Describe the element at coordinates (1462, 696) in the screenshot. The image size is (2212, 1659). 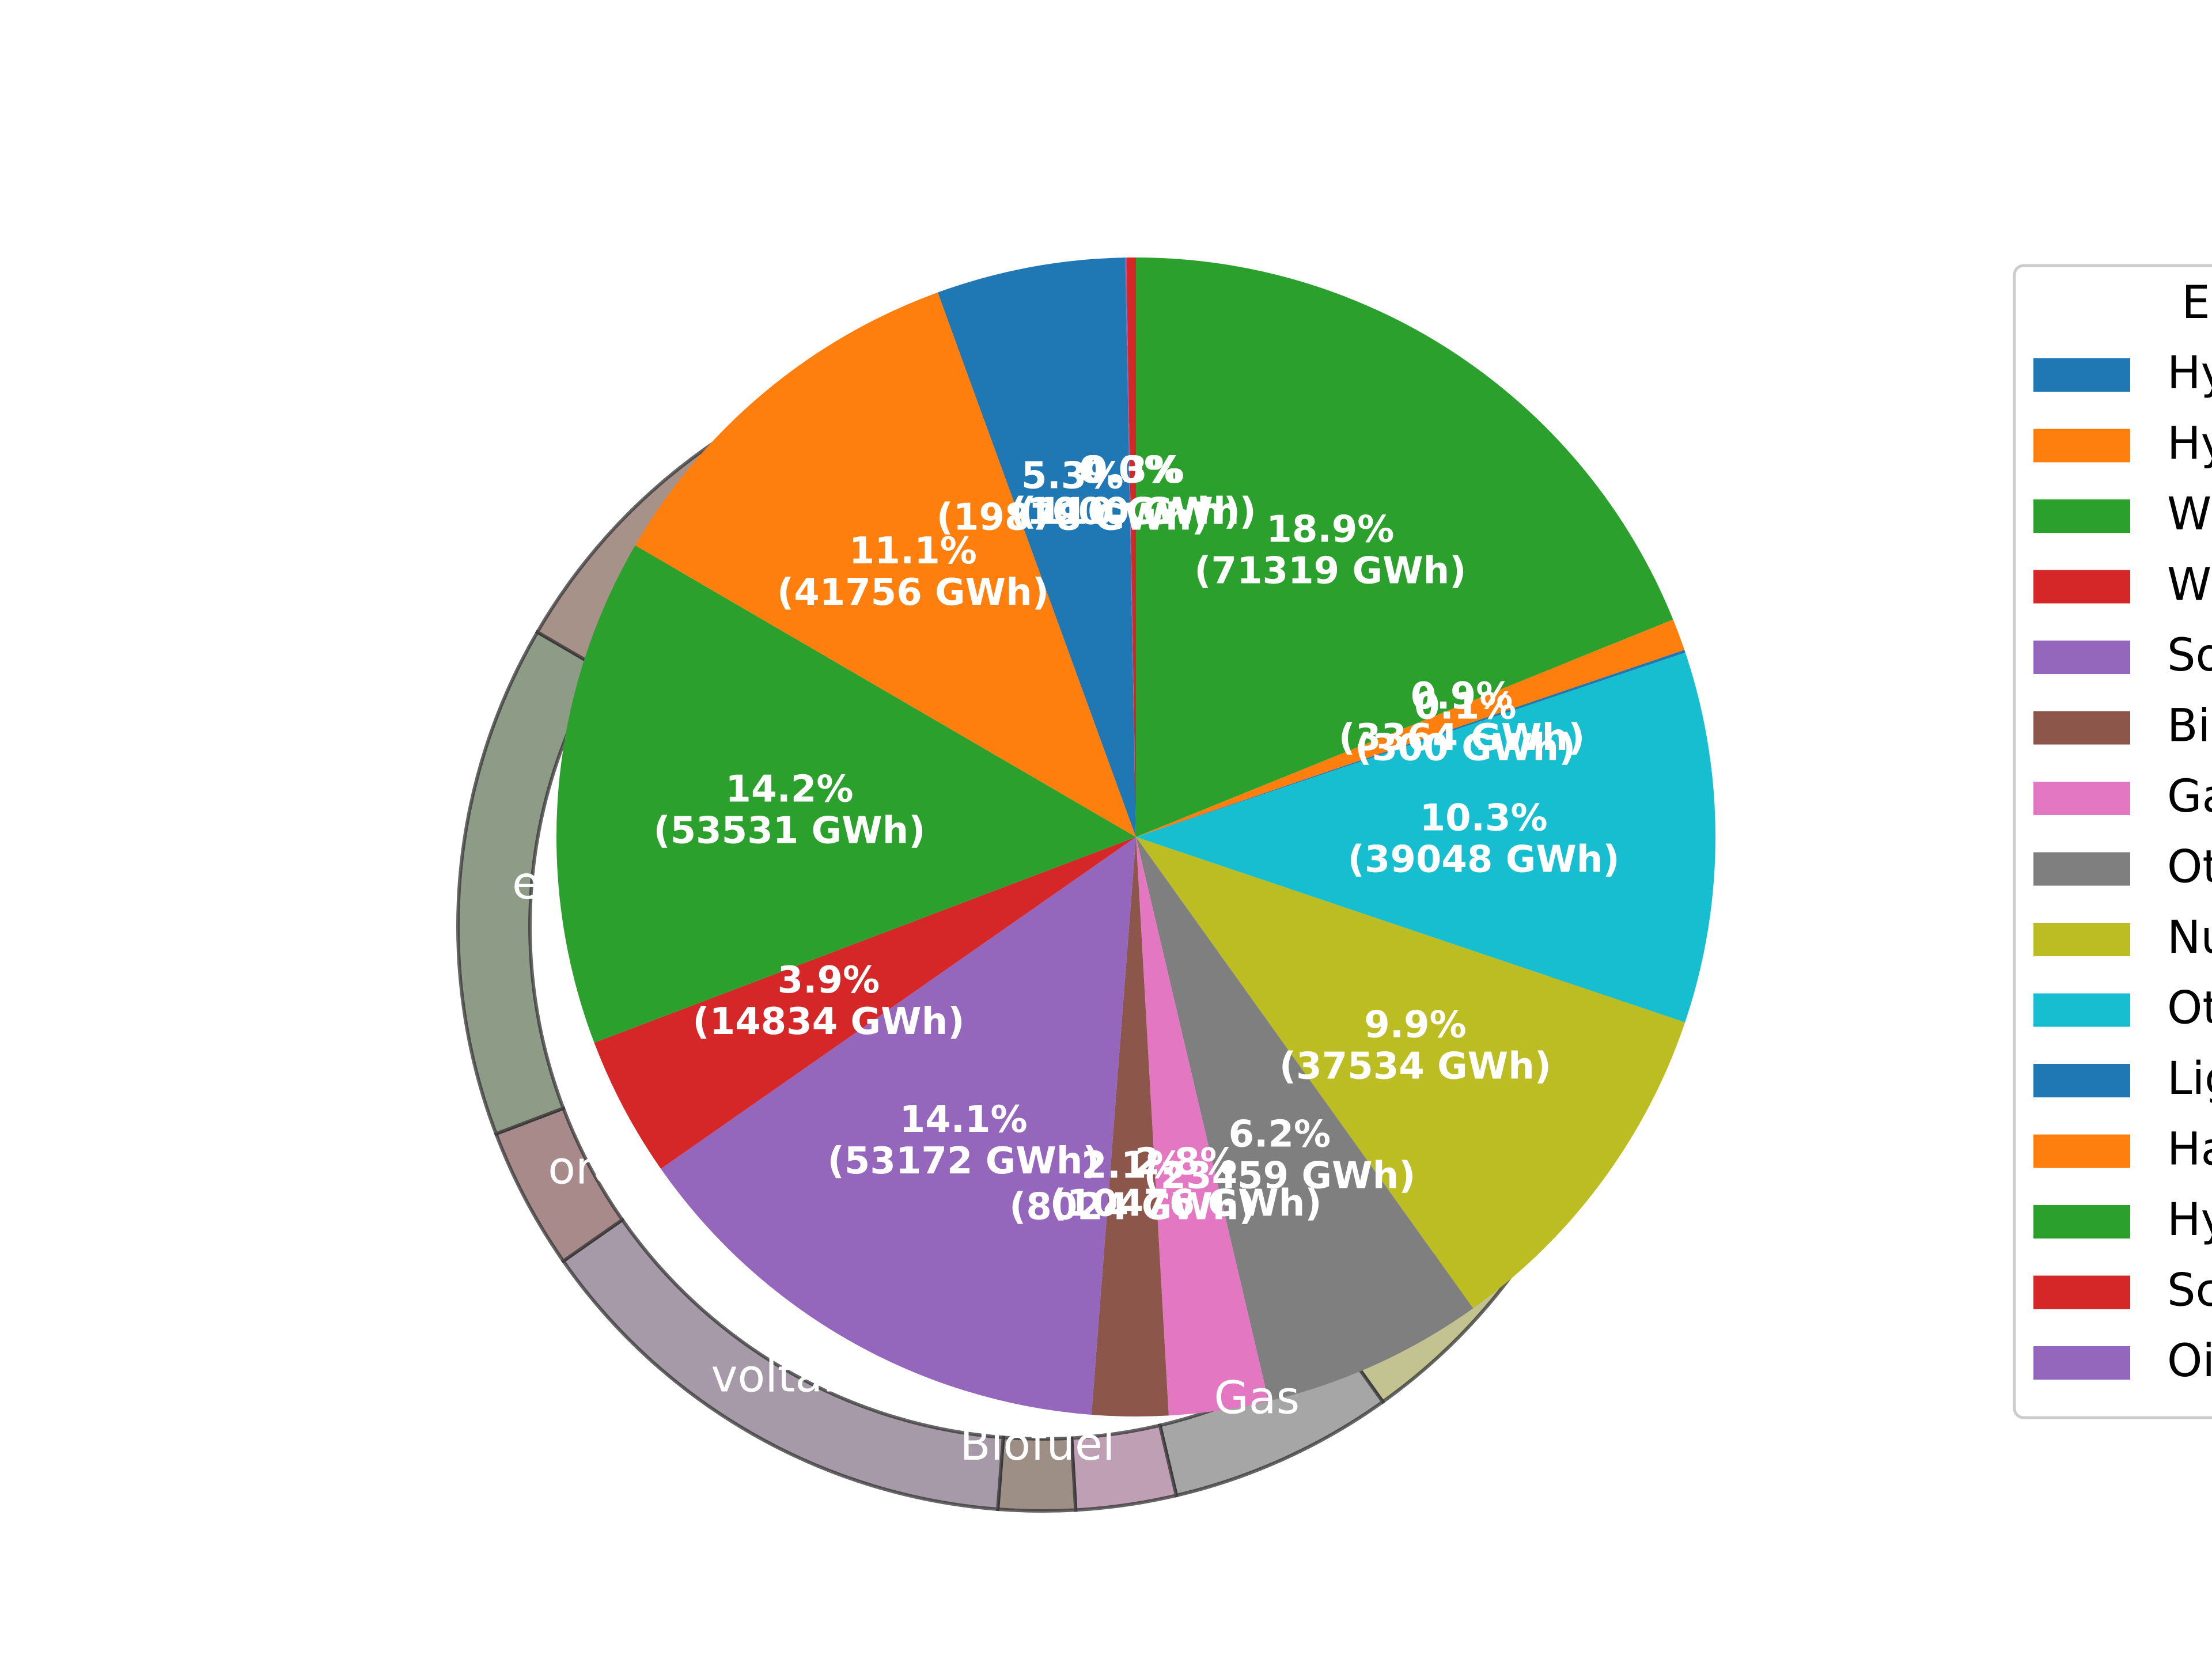
I see `slice-percent-label: 0.9%` at that location.